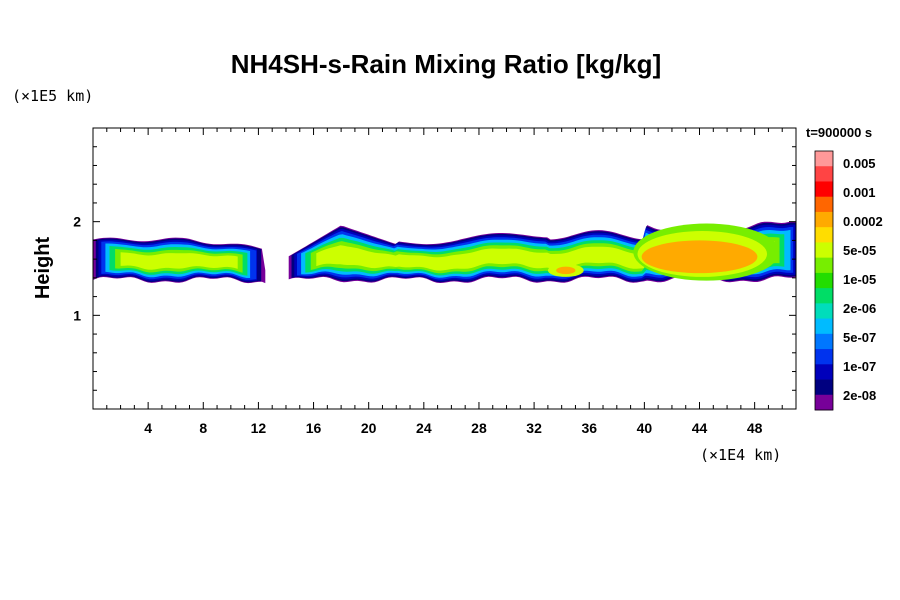  Describe the element at coordinates (479, 428) in the screenshot. I see `x-tick-label: 28` at that location.